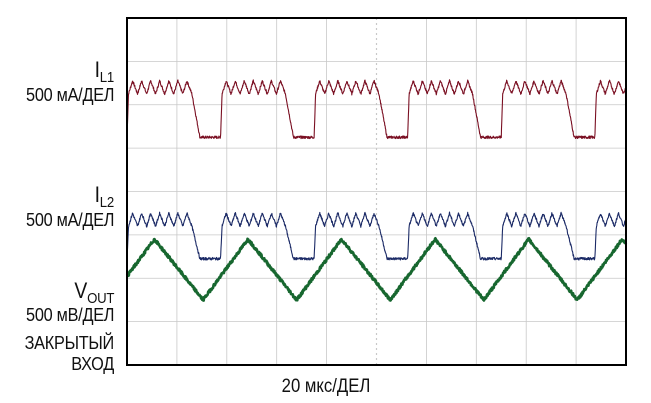 Image resolution: width=651 pixels, height=403 pixels. Describe the element at coordinates (69, 353) in the screenshot. I see `vout-coupling-label: ЗАКРЫТЫЙ ВХОД` at that location.